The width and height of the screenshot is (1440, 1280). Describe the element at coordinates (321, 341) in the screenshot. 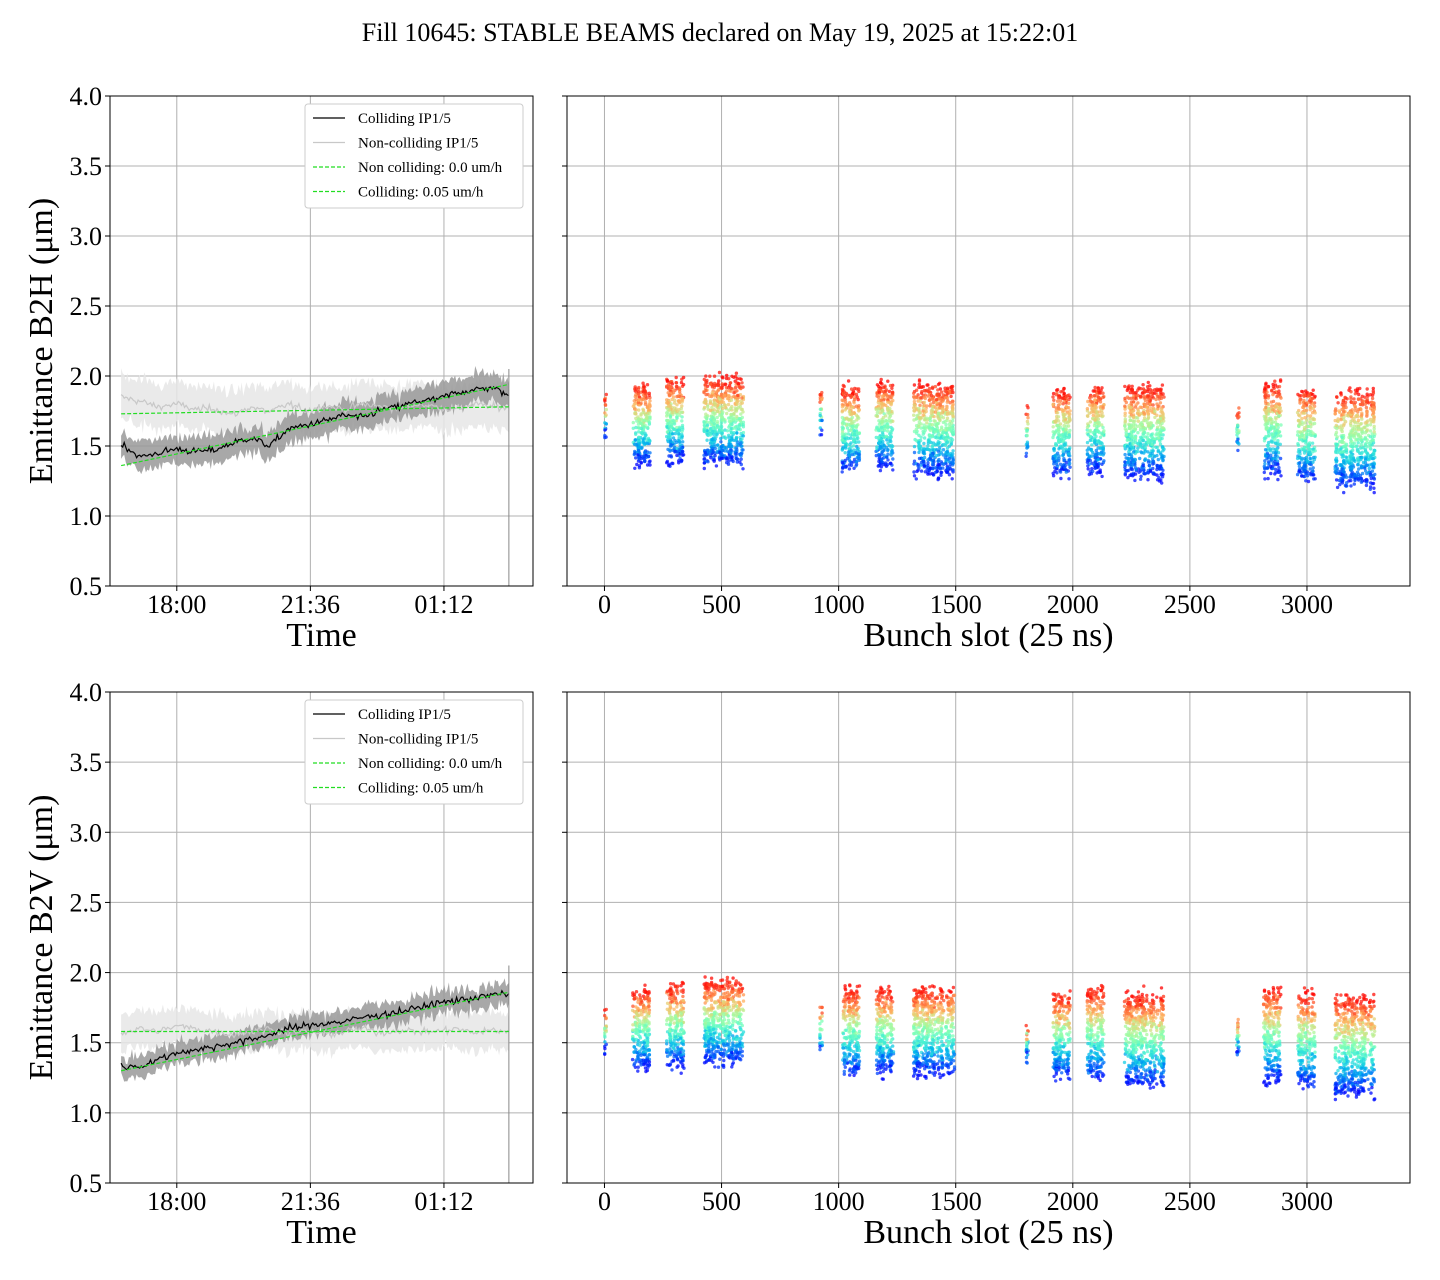

I see `axes-frame` at that location.